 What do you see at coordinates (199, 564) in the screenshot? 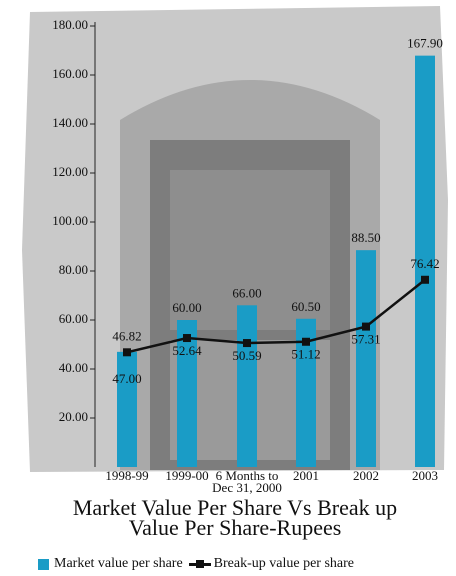
I see `legend-line-key` at bounding box center [199, 564].